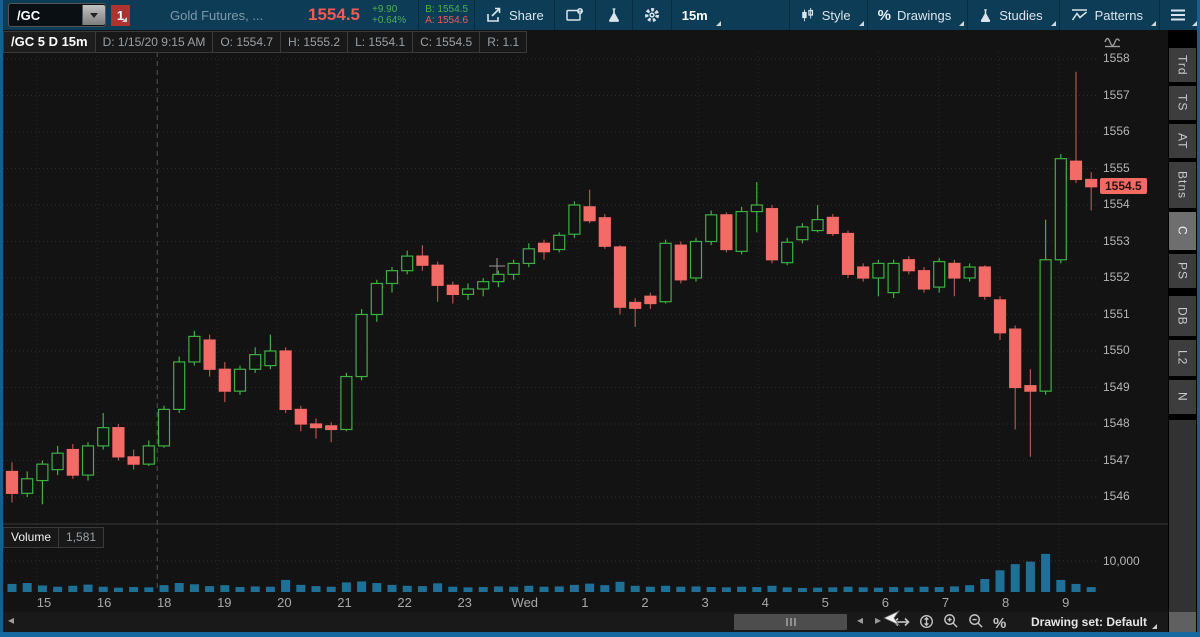 This screenshot has height=637, width=1200. Describe the element at coordinates (614, 15) in the screenshot. I see `analyze-flask-button` at that location.